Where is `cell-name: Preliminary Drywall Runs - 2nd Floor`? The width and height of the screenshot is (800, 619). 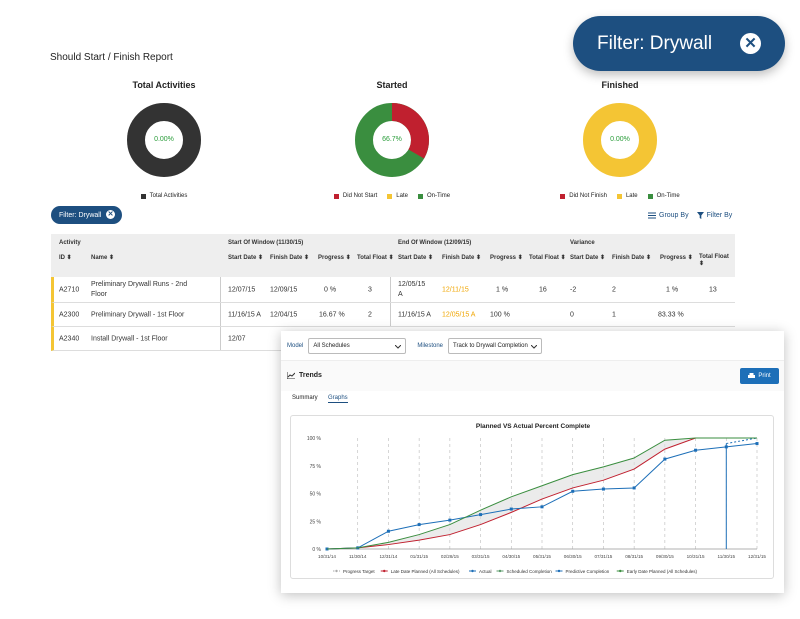 cell-name: Preliminary Drywall Runs - 2nd Floor is located at coordinates (139, 289).